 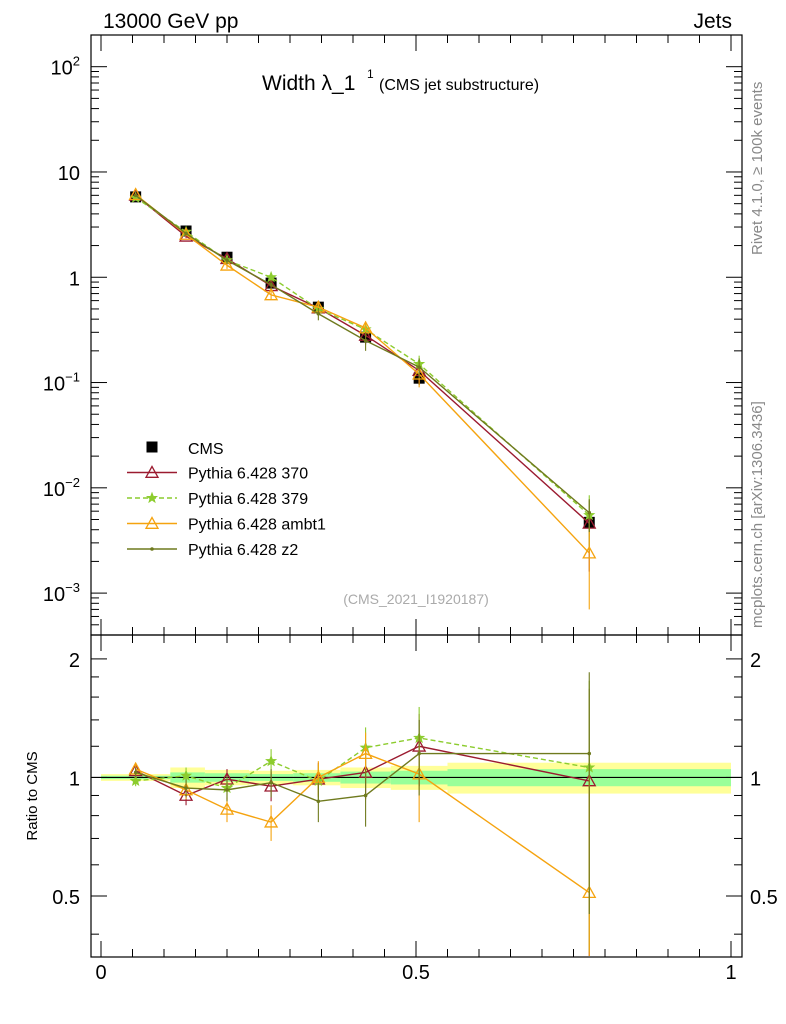 I want to click on side-label-mcplots: mcplots.cern.ch [arXiv:1306.3436], so click(x=757, y=514).